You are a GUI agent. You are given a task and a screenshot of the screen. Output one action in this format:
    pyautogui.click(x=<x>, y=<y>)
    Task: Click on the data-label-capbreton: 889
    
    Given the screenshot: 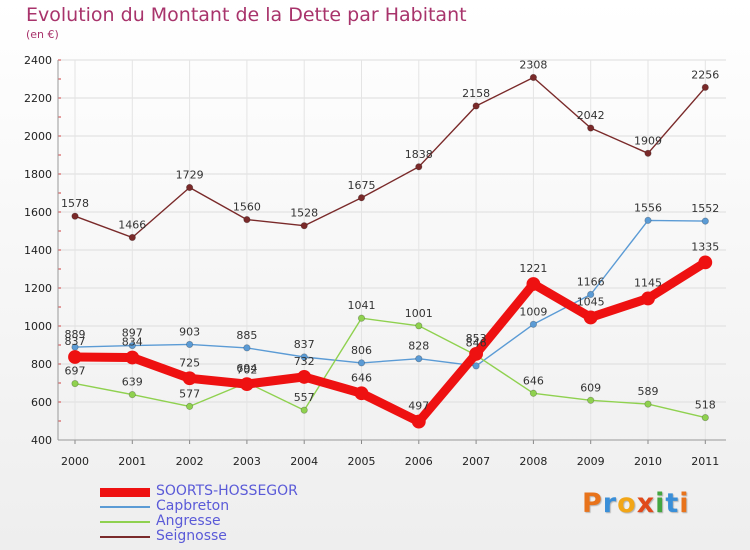 What is the action you would take?
    pyautogui.click(x=75, y=334)
    